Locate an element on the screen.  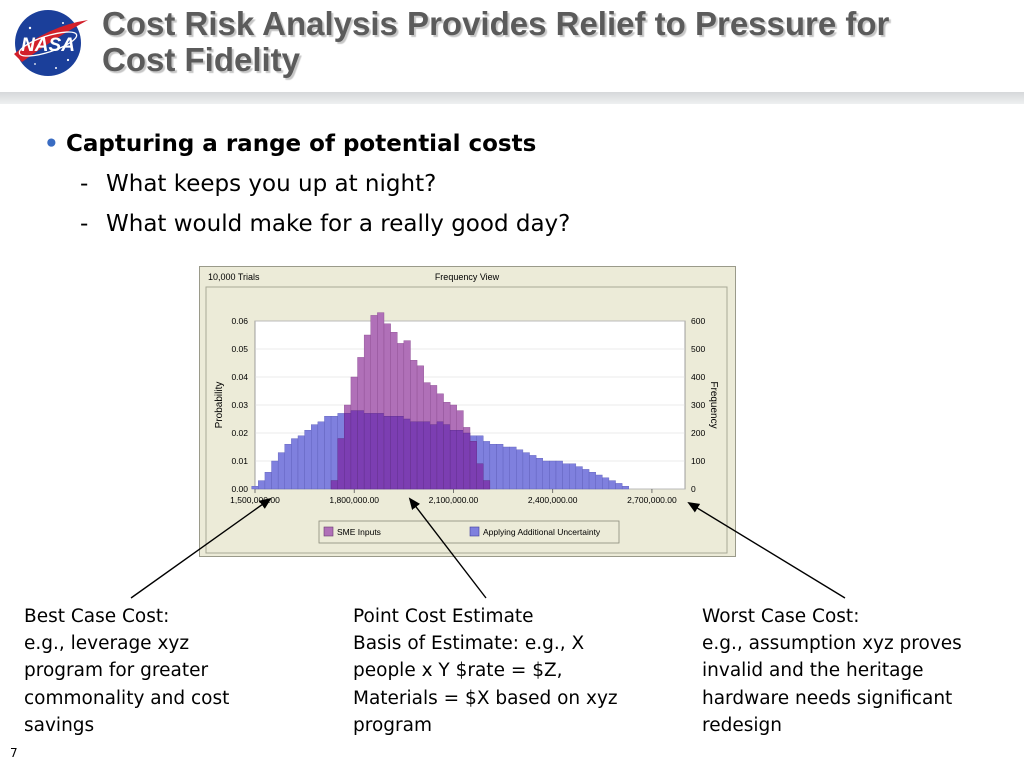
callout-line: Materials = $X based on xyz is located at coordinates (485, 698).